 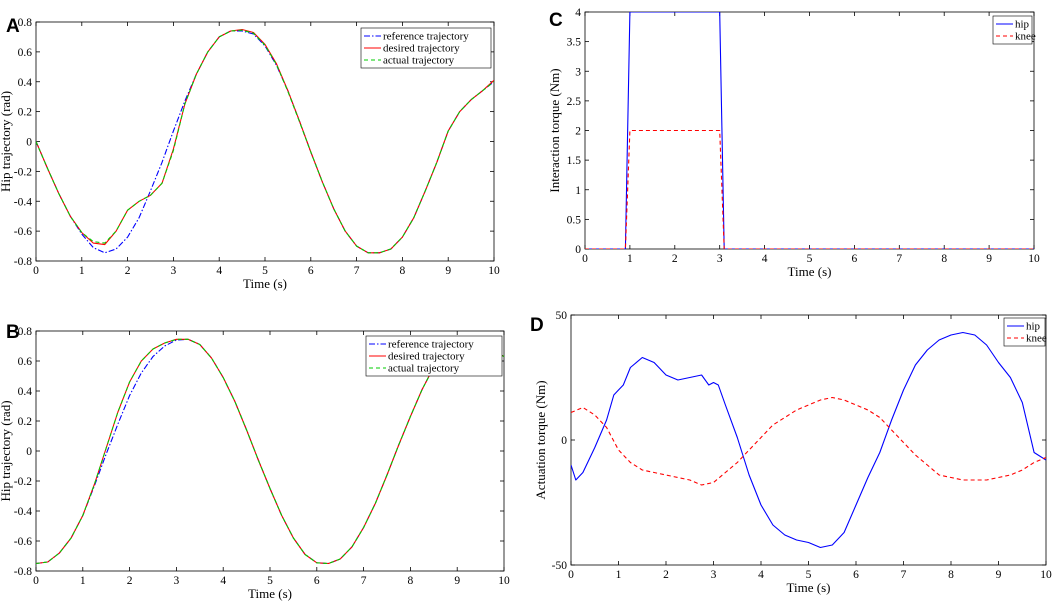 I want to click on panel-label: A, so click(x=13, y=26).